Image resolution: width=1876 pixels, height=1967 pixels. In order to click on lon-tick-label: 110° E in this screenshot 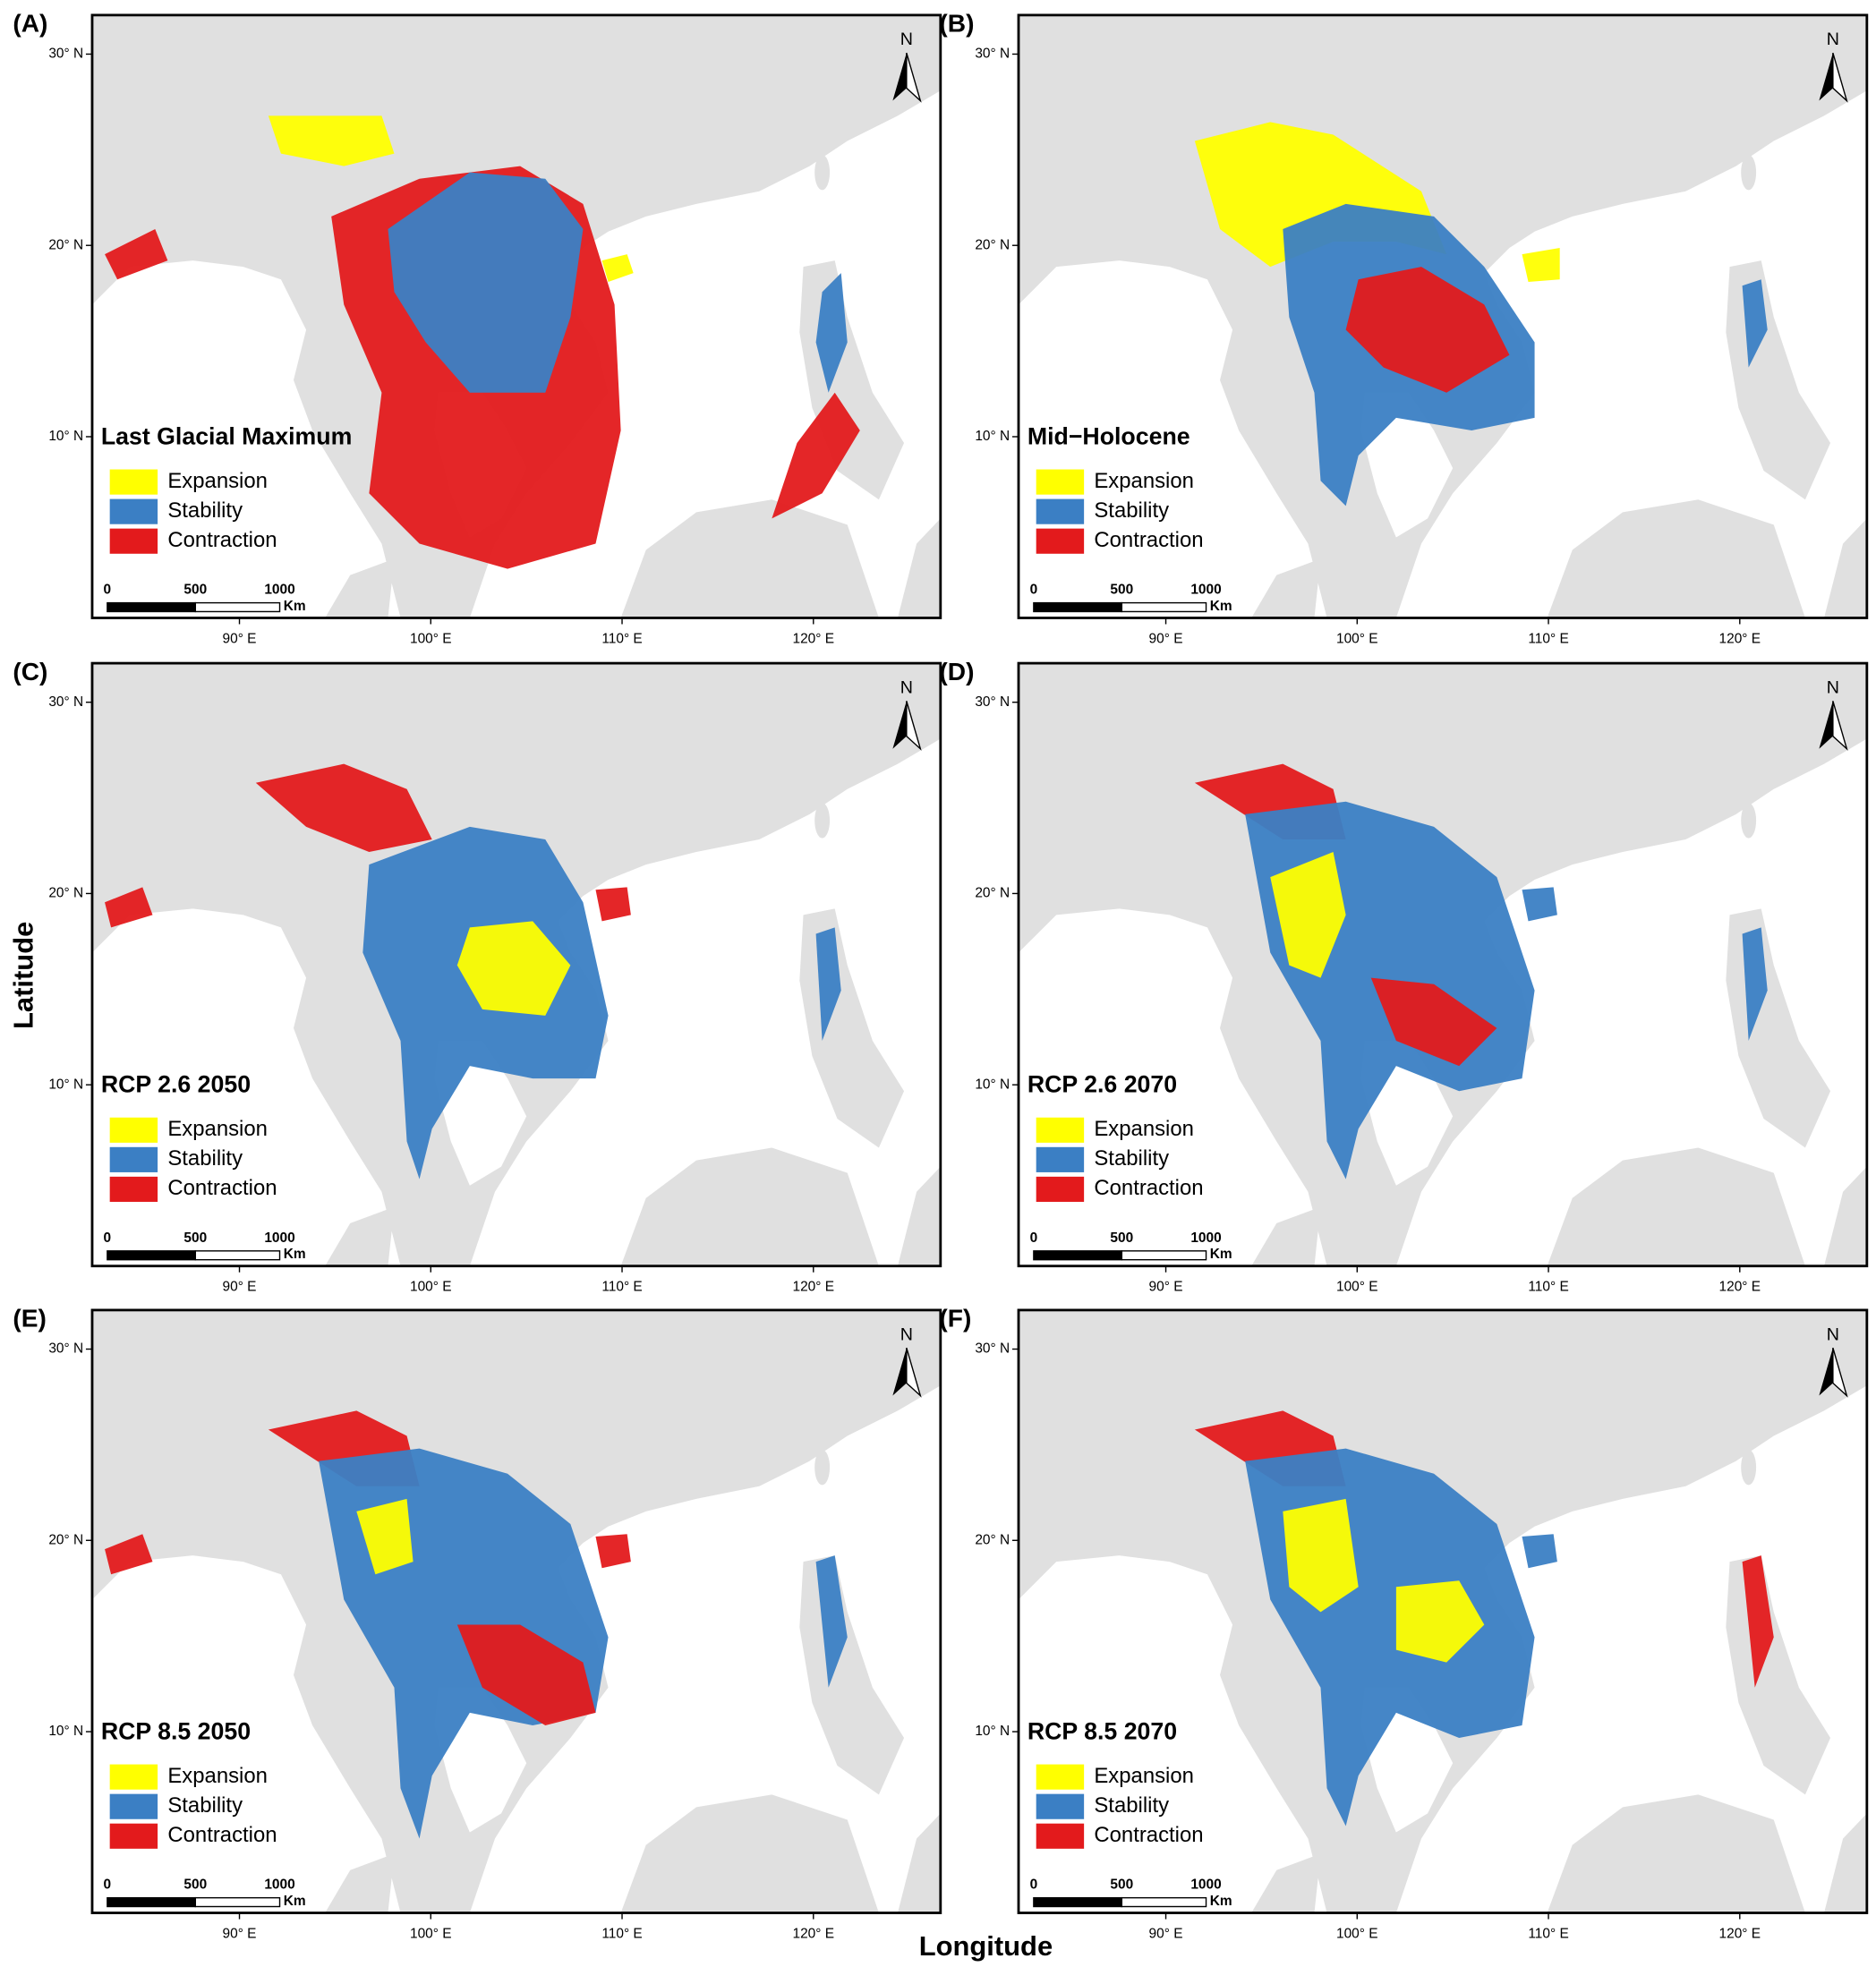, I will do `click(1548, 638)`.